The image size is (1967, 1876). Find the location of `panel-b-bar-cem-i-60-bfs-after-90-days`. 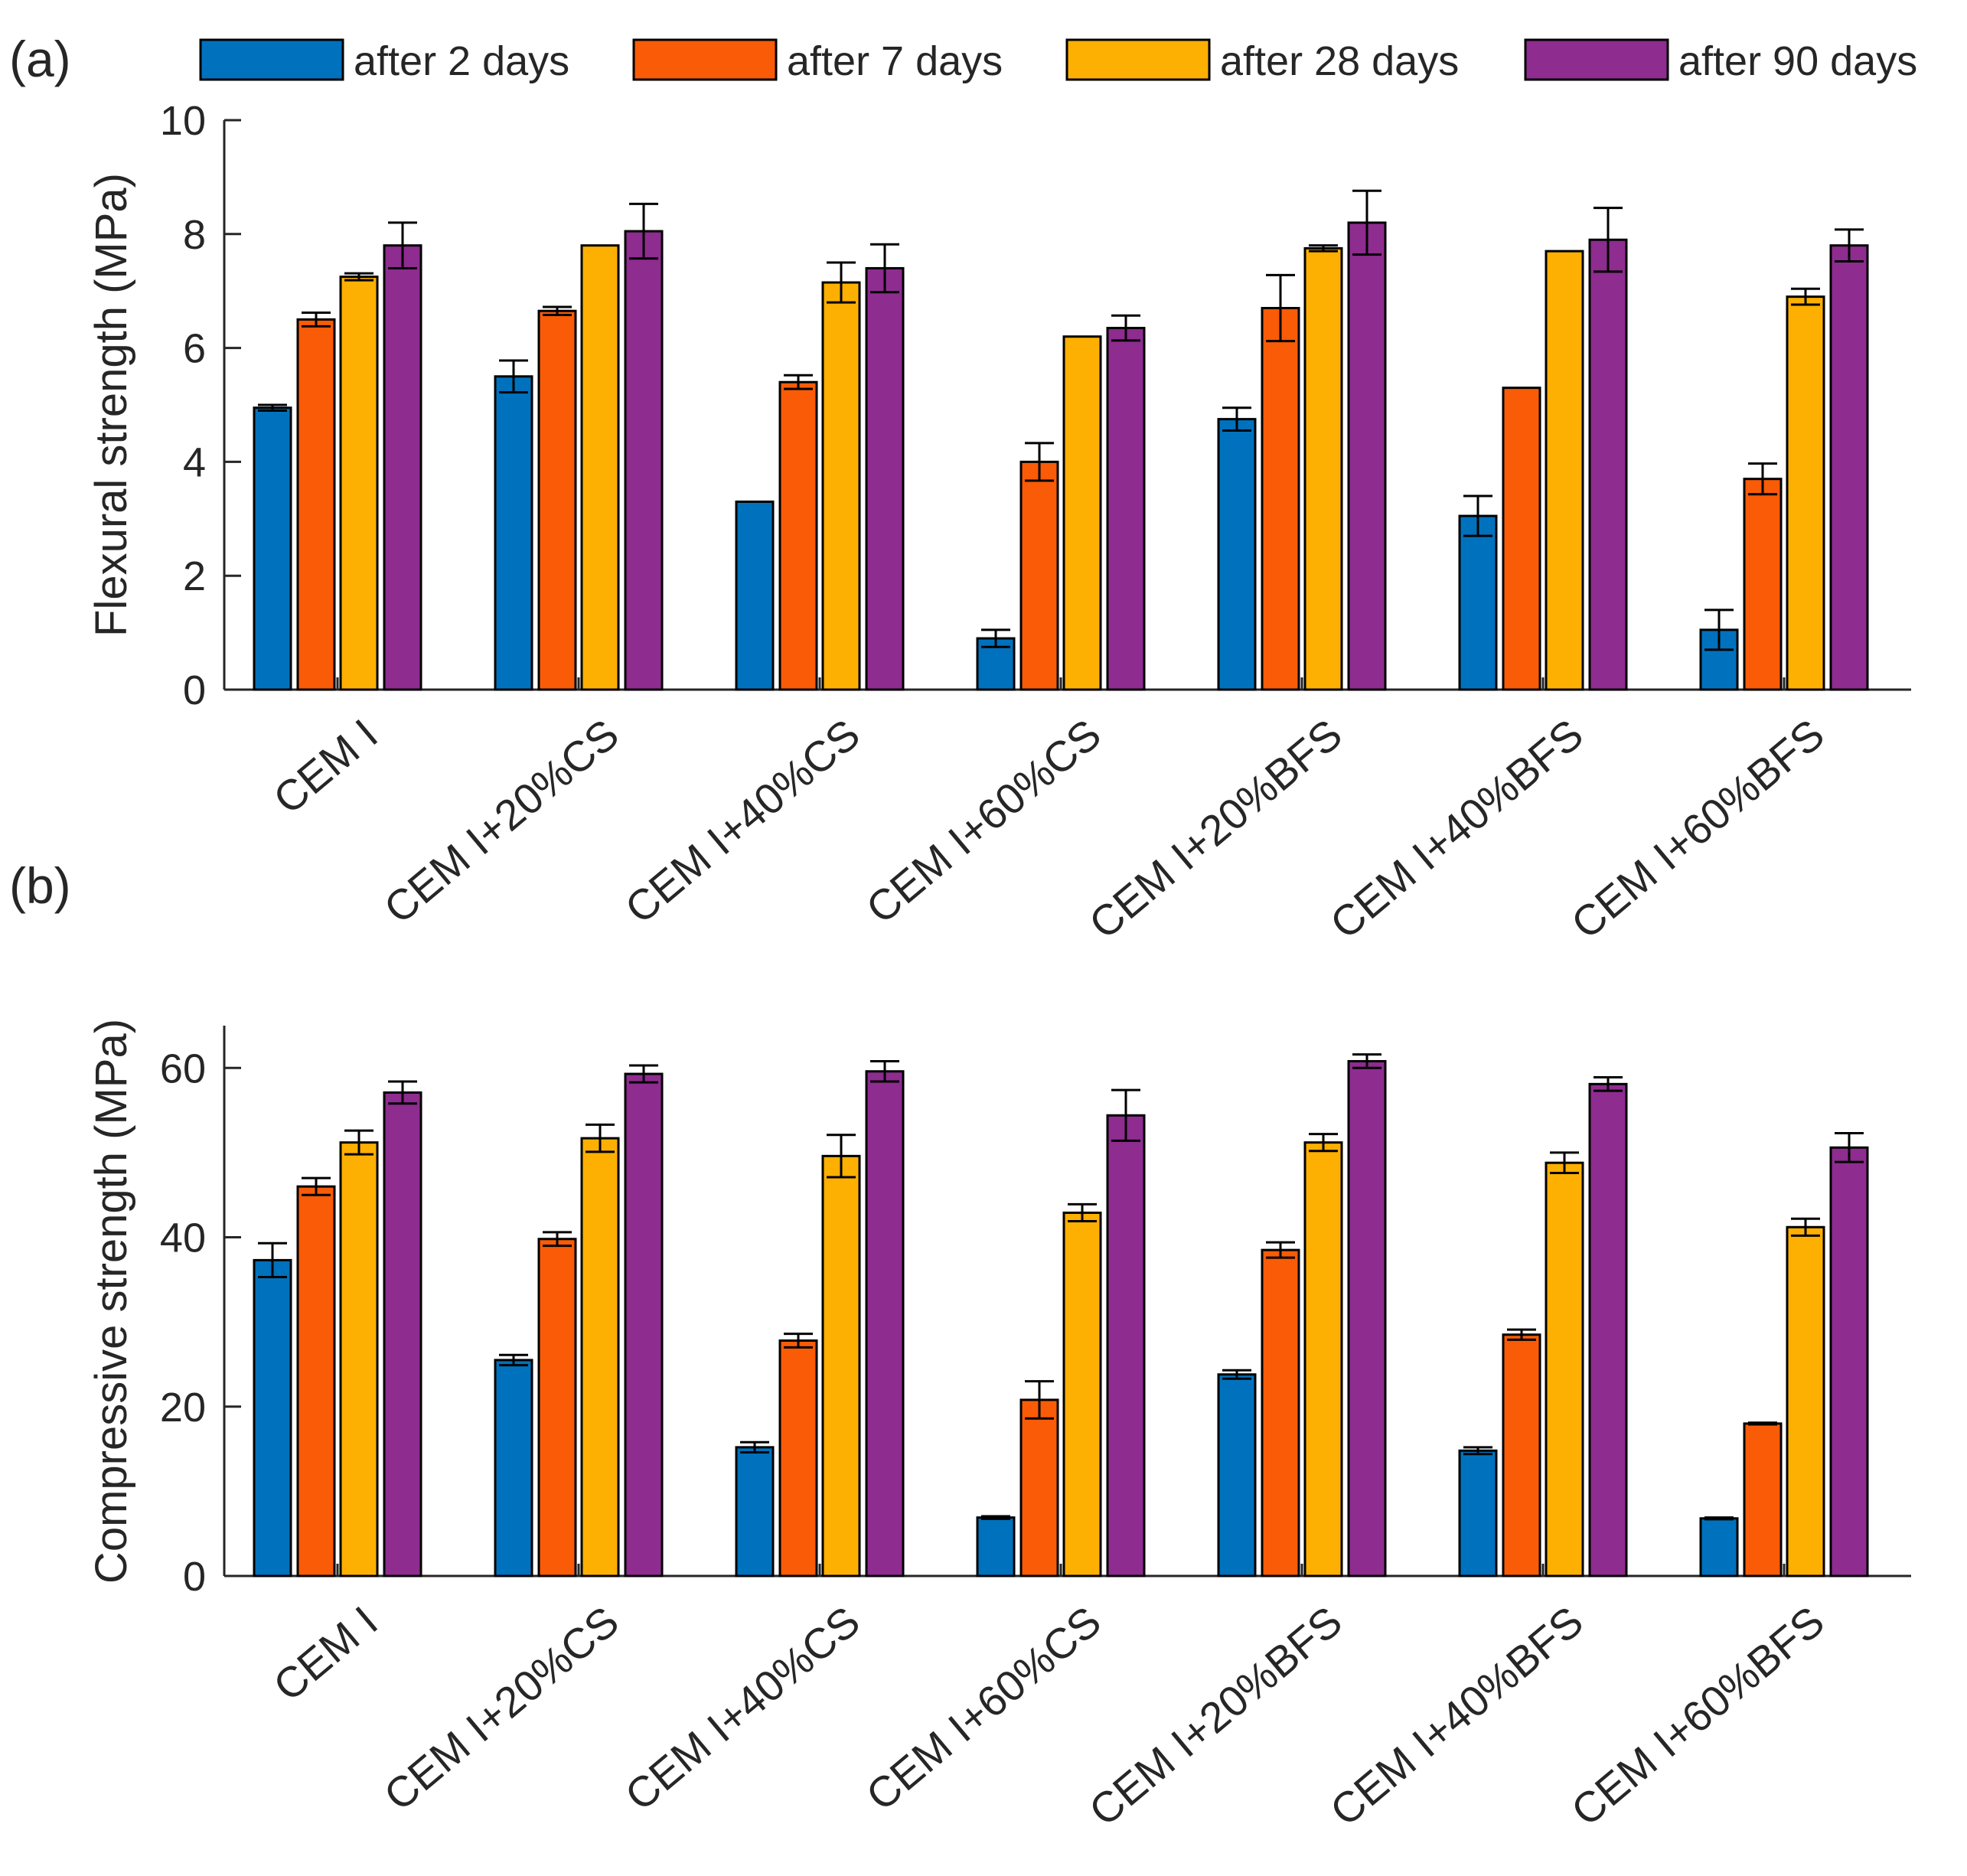

panel-b-bar-cem-i-60-bfs-after-90-days is located at coordinates (1849, 1361).